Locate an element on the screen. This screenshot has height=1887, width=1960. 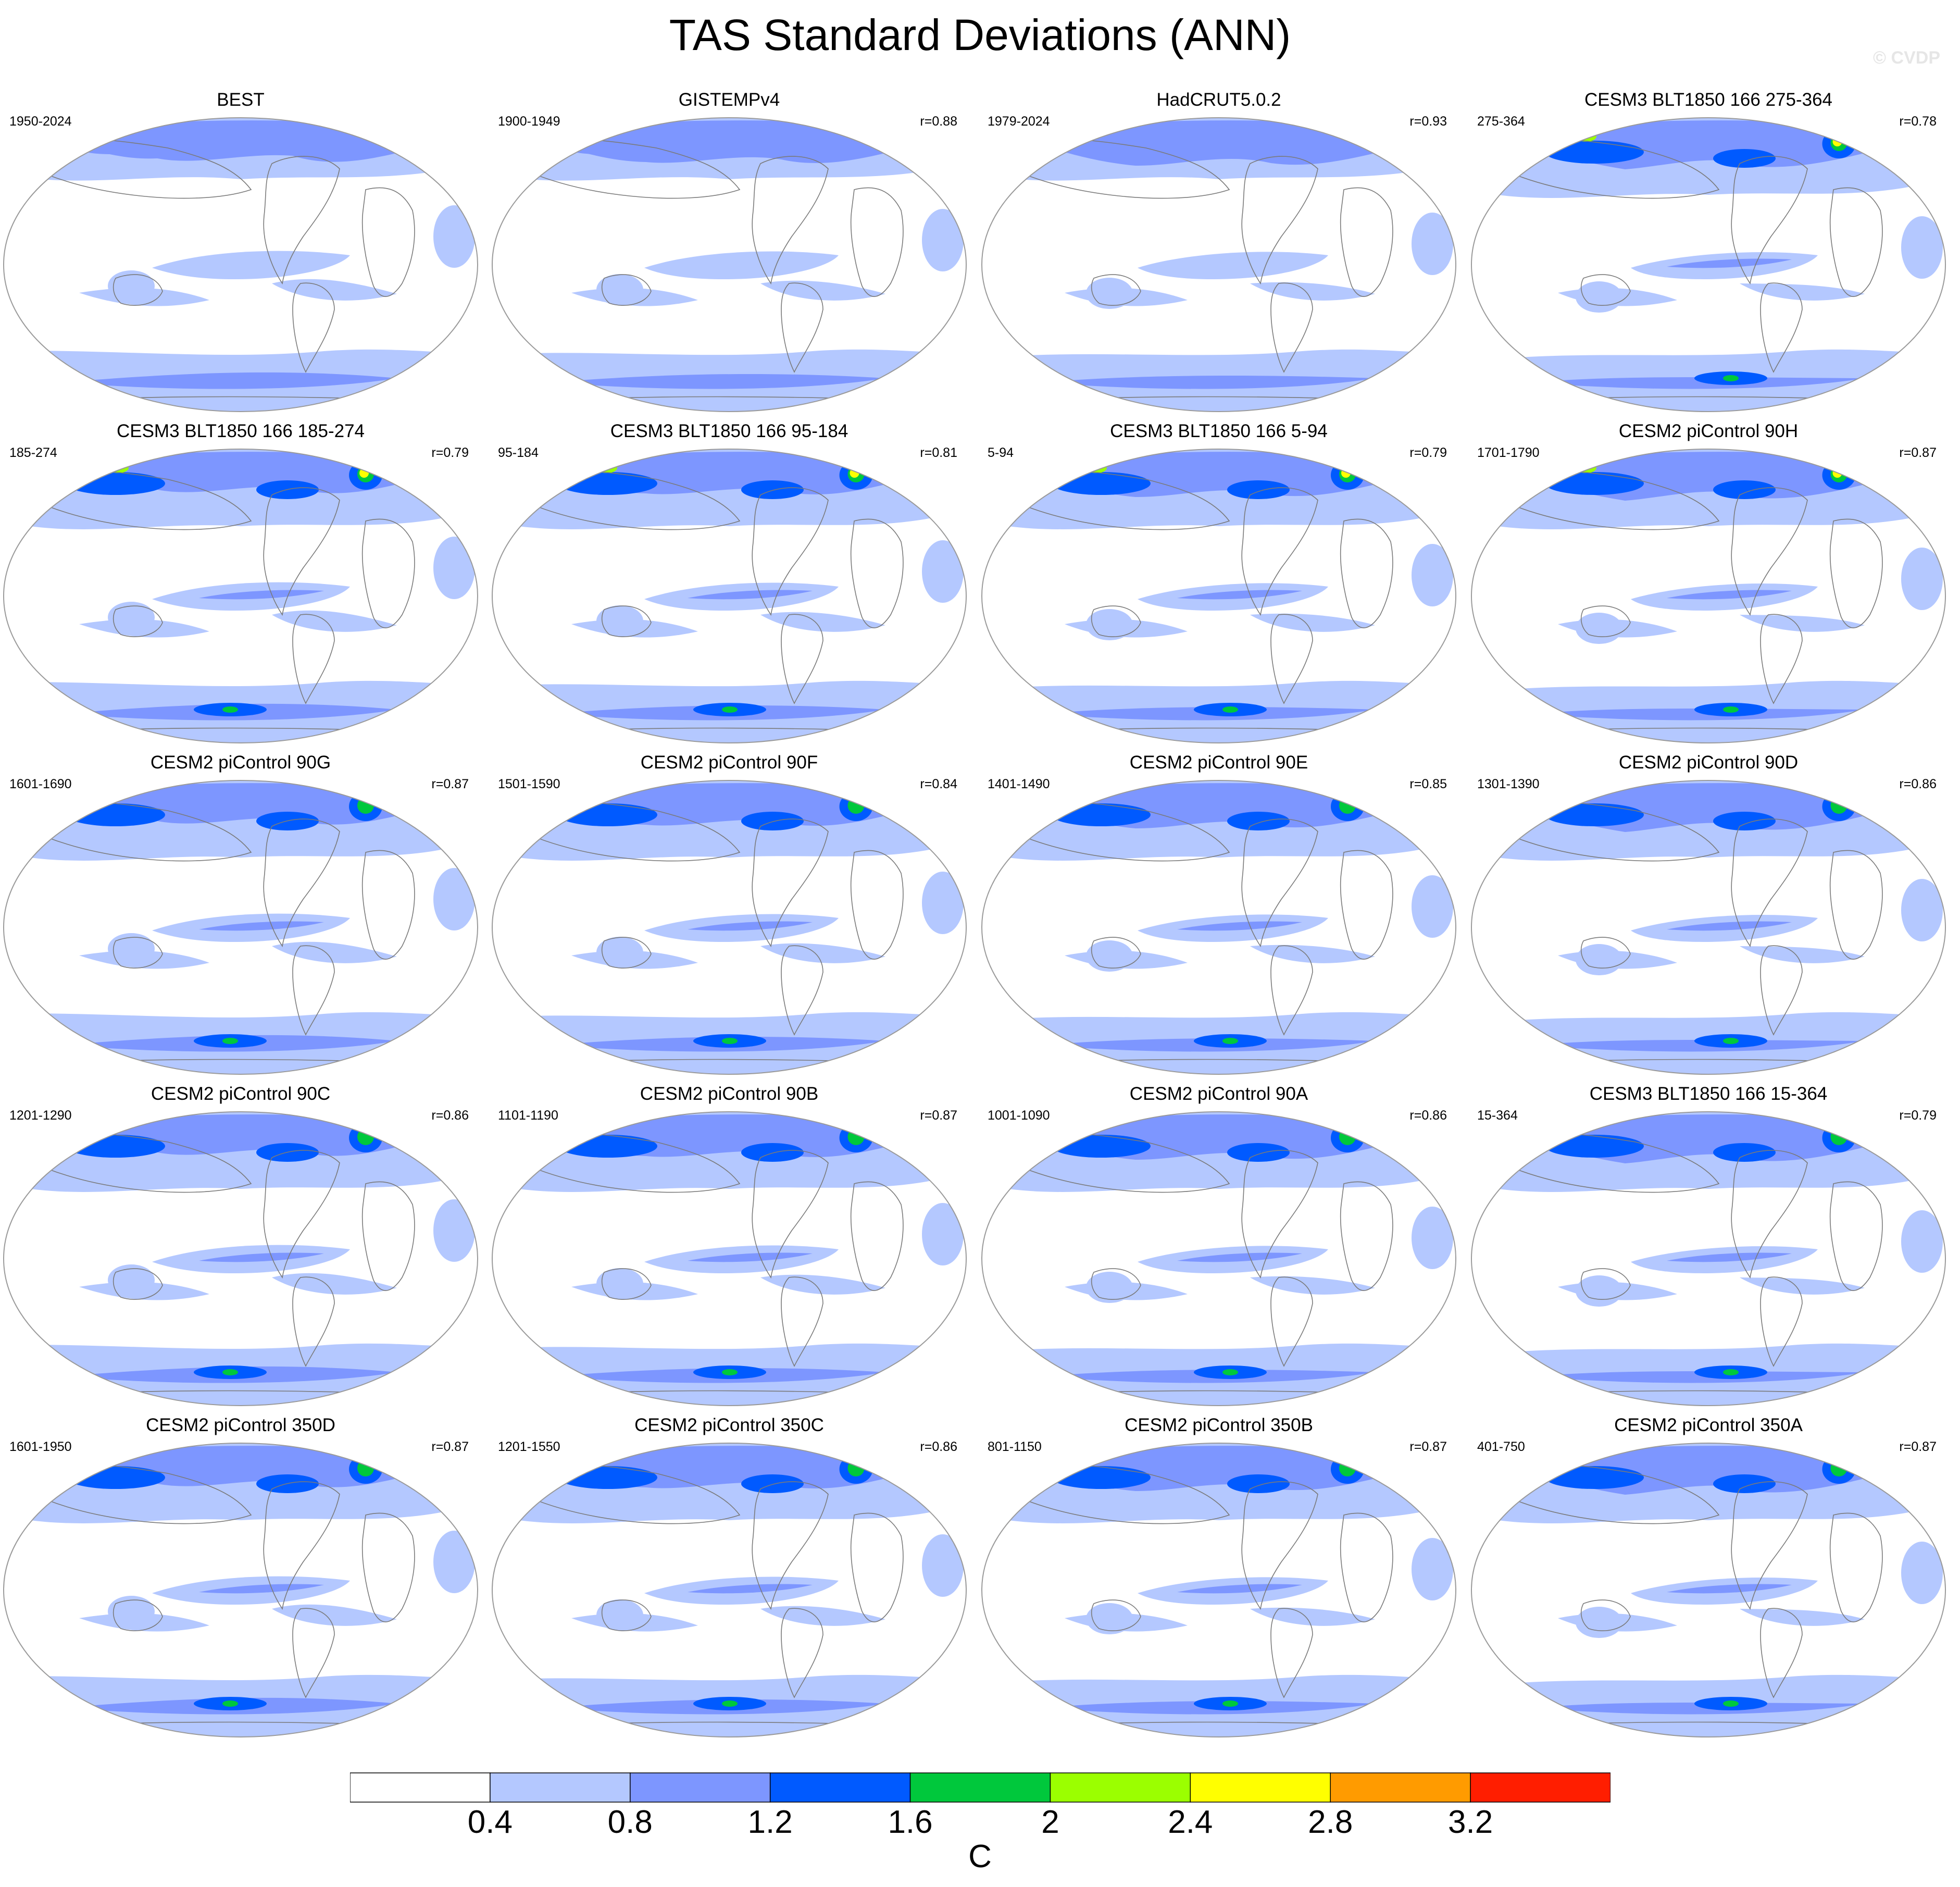
panel-title: CESM2 piControl 90B is located at coordinates (729, 1094).